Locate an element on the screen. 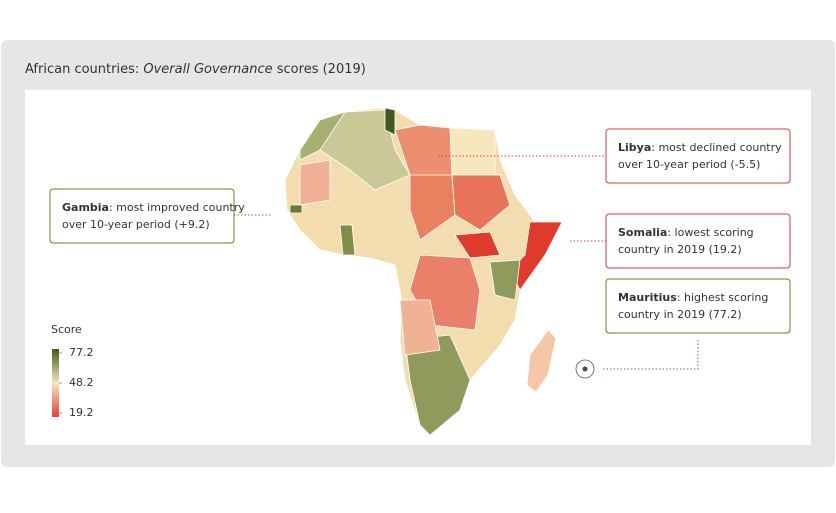 The image size is (836, 513). callout-line: country in 2019 (77.2) is located at coordinates (680, 314).